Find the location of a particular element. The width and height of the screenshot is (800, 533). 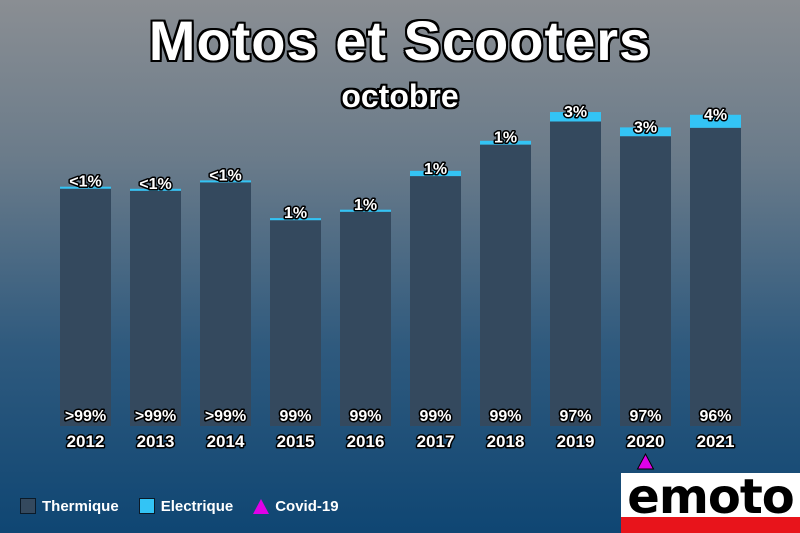

covid-triangle-icon is located at coordinates (261, 506).